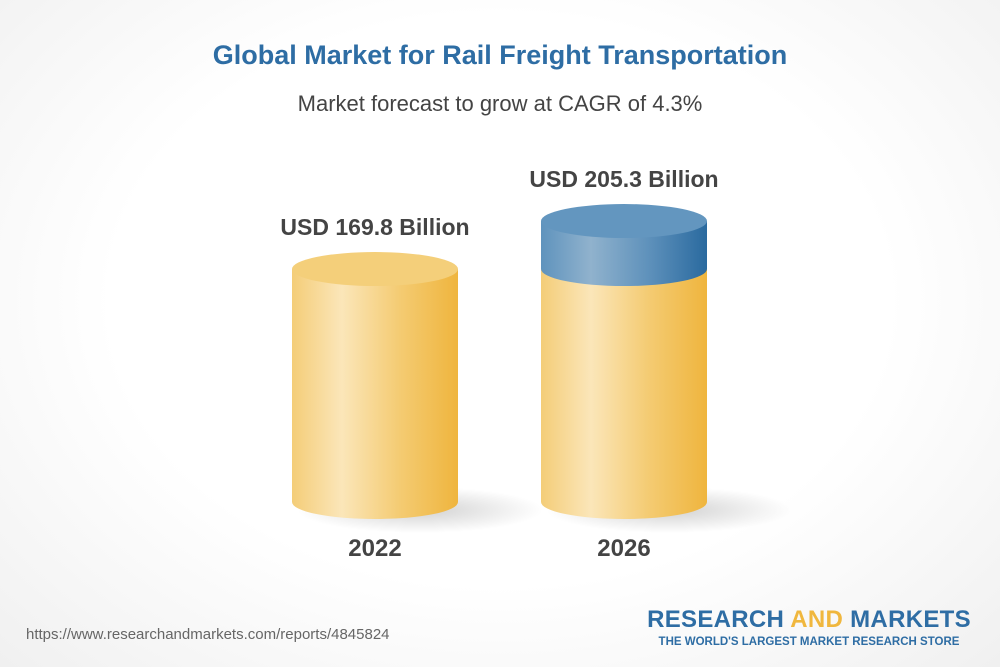 This screenshot has height=667, width=1000. Describe the element at coordinates (374, 227) in the screenshot. I see `data-label-2022: USD 169.8 Billion` at that location.